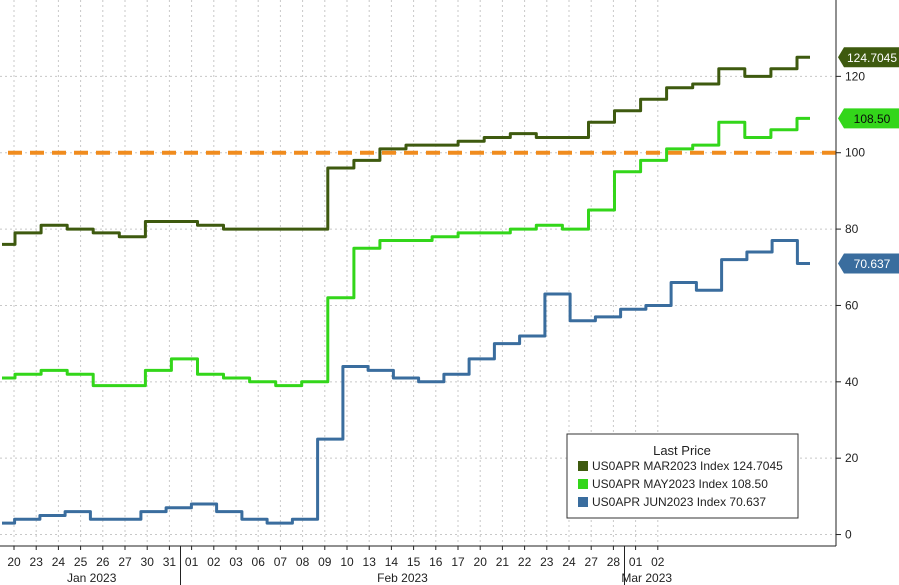  I want to click on x-tick-label: 21, so click(503, 562).